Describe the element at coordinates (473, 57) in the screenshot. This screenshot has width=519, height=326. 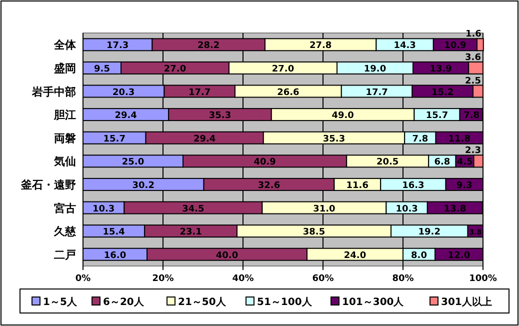
I see `data-label: 3.6` at that location.